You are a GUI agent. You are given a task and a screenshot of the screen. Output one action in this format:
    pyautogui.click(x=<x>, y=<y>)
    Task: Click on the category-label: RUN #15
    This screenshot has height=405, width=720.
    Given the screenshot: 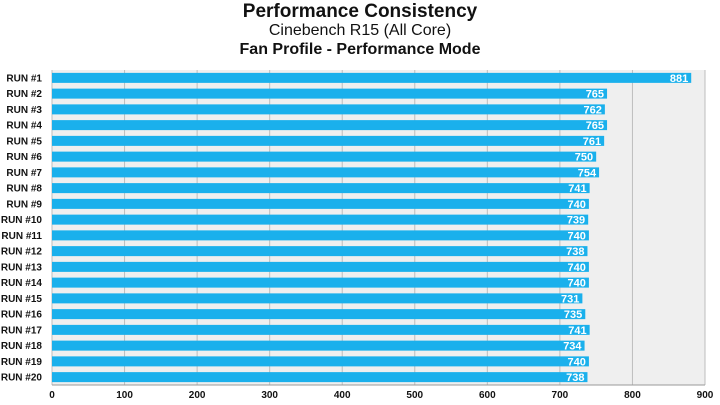 What is the action you would take?
    pyautogui.click(x=22, y=299)
    